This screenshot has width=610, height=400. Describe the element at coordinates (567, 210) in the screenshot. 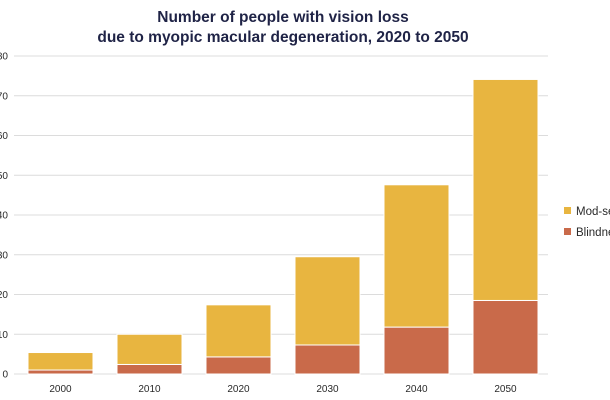

I see `legend-swatch-mod-severe` at that location.